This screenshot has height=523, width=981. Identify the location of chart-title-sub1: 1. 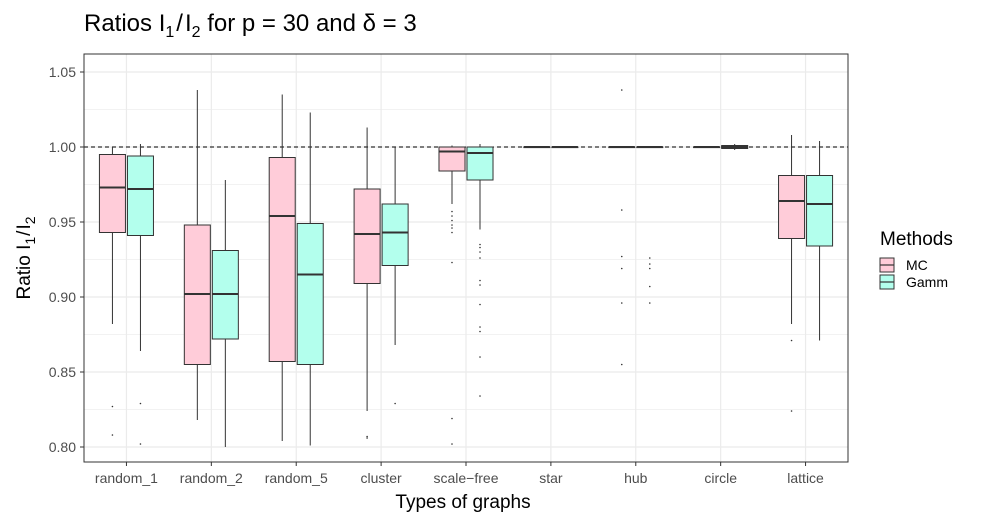
(169, 32).